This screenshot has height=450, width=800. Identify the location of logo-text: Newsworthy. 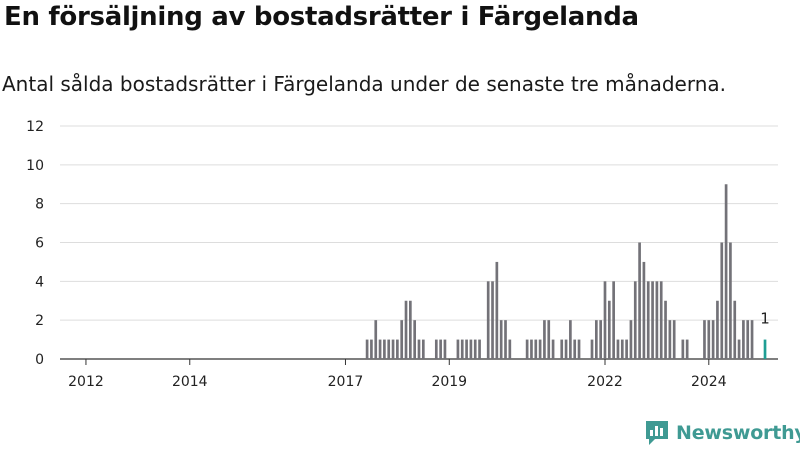
(738, 433).